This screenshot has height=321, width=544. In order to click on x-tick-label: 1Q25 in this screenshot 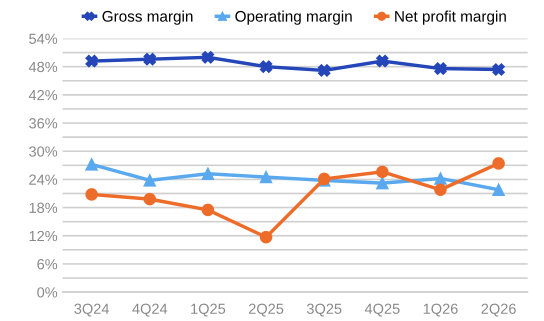, I will do `click(208, 310)`.